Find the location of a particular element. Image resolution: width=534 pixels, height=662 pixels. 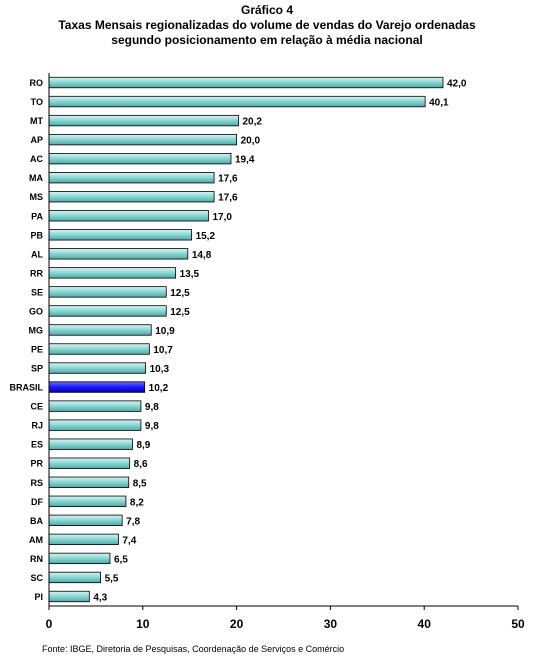

bar-ce is located at coordinates (95, 406).